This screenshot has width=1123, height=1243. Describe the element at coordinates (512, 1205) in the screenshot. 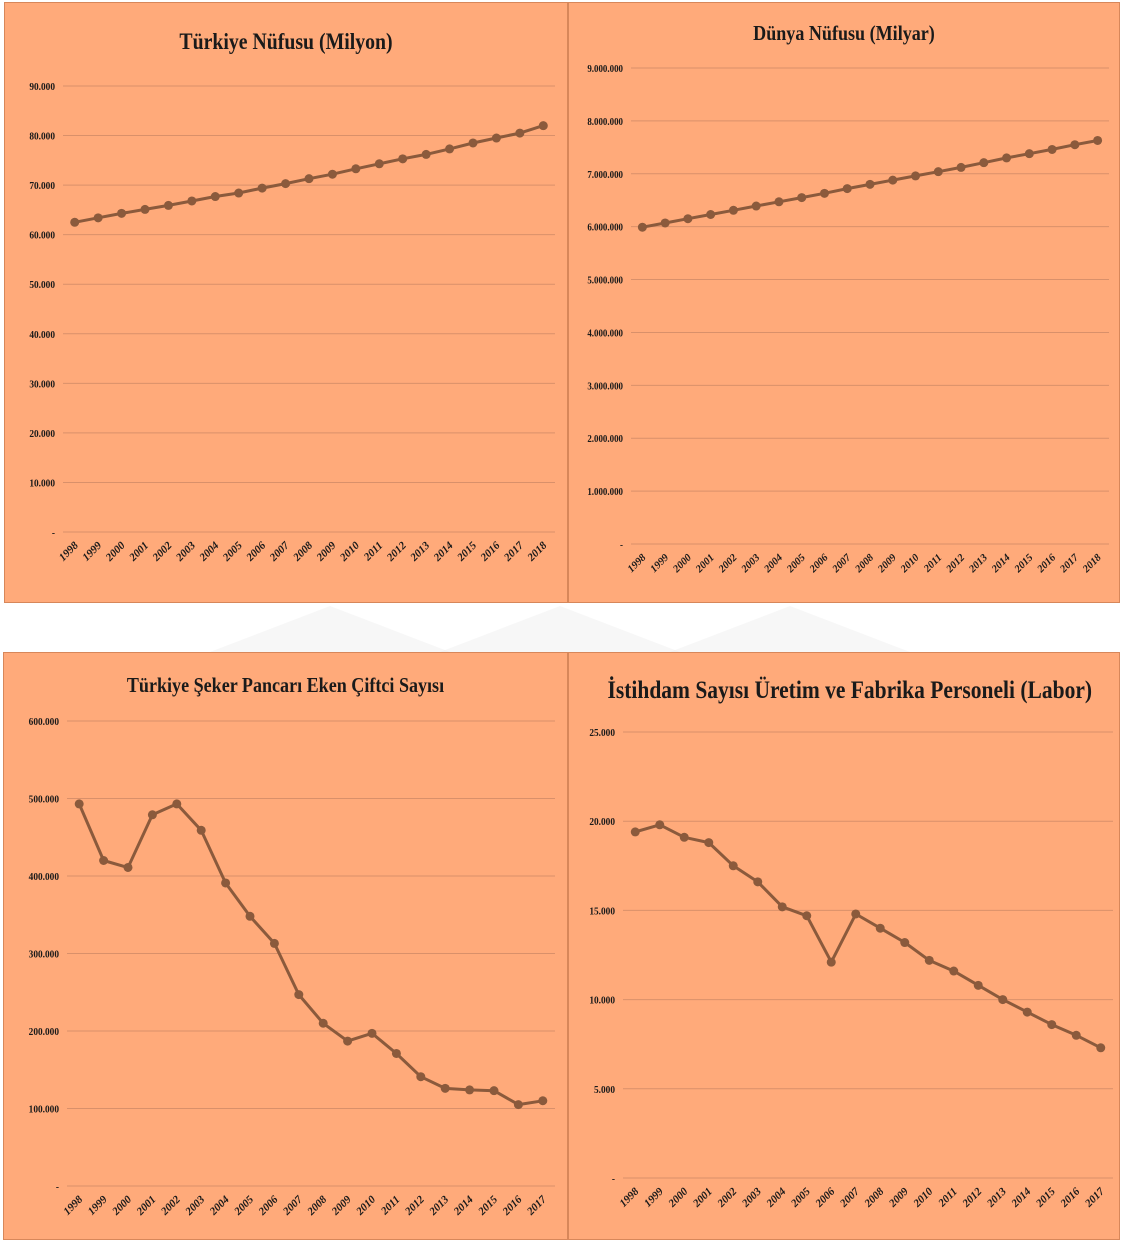

I see `x-tick-label: 2016` at that location.